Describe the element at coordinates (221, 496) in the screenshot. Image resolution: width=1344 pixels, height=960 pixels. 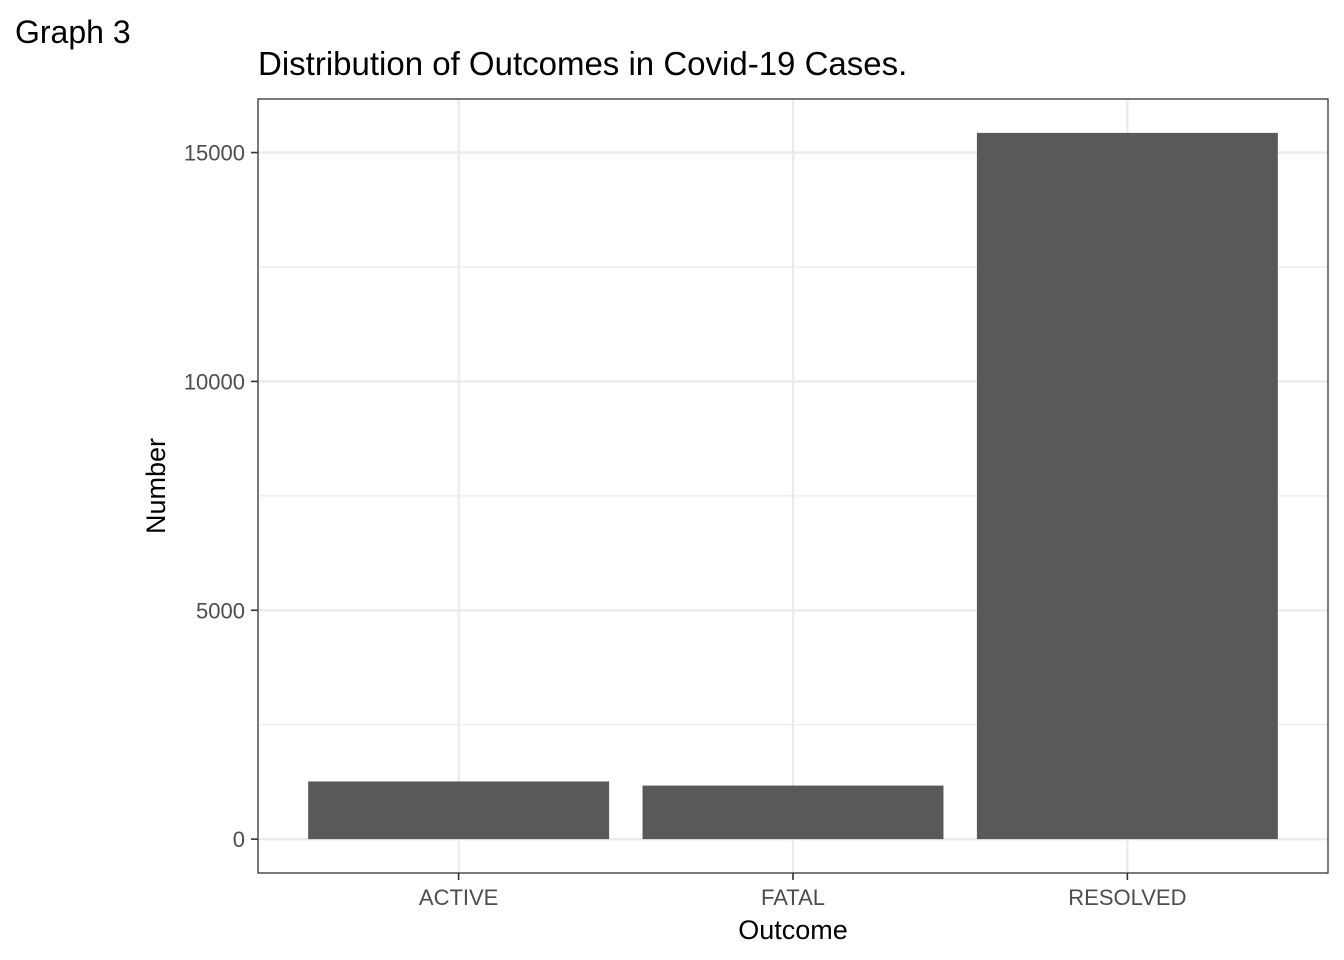
I see `y-axis: 0 5000 10000 15000` at that location.